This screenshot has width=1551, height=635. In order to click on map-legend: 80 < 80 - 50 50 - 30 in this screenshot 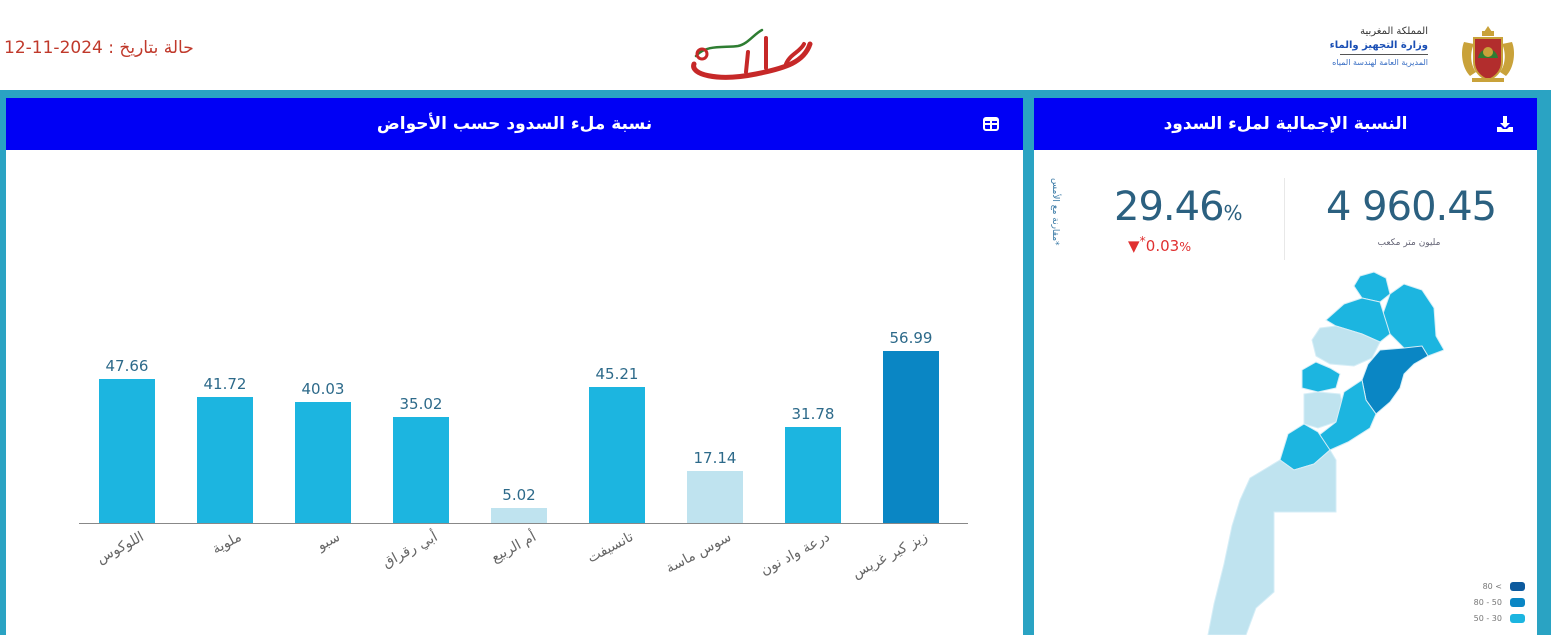, I will do `click(1499, 602)`.